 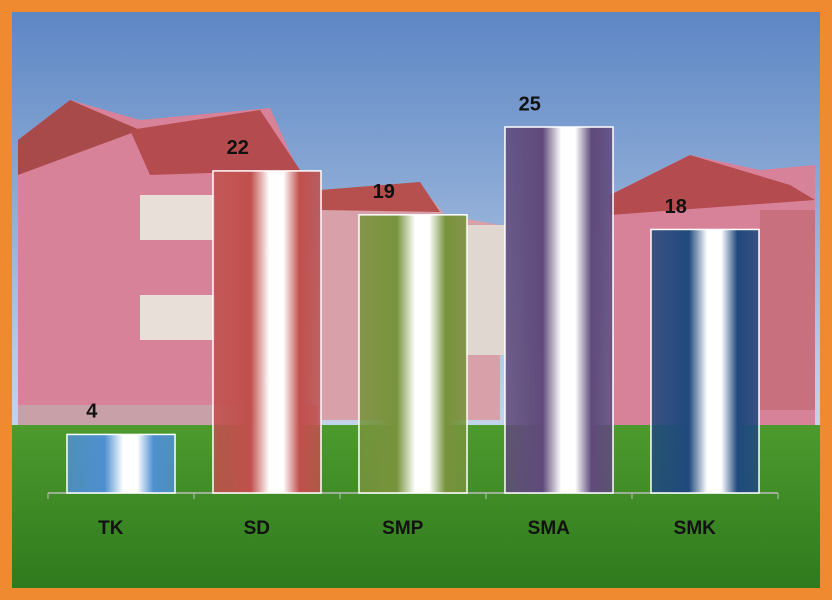 What do you see at coordinates (384, 192) in the screenshot?
I see `value-label: 19` at bounding box center [384, 192].